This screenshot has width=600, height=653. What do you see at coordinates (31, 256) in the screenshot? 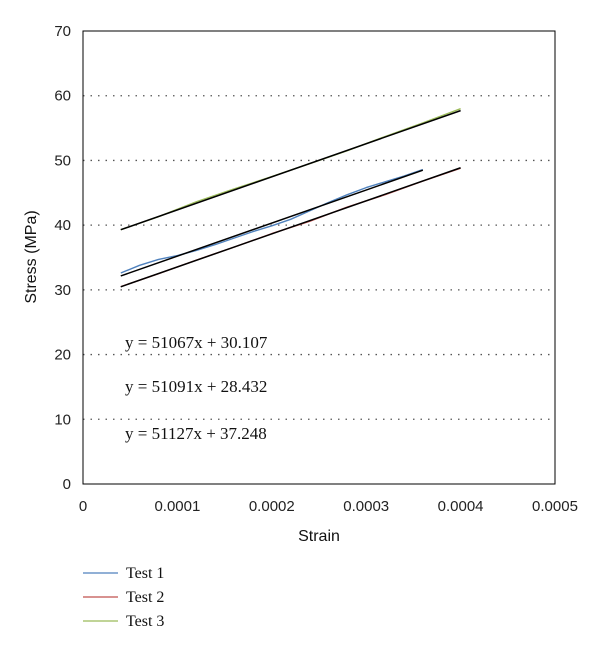
I see `y-axis-label: Stress (MPa)` at bounding box center [31, 256].